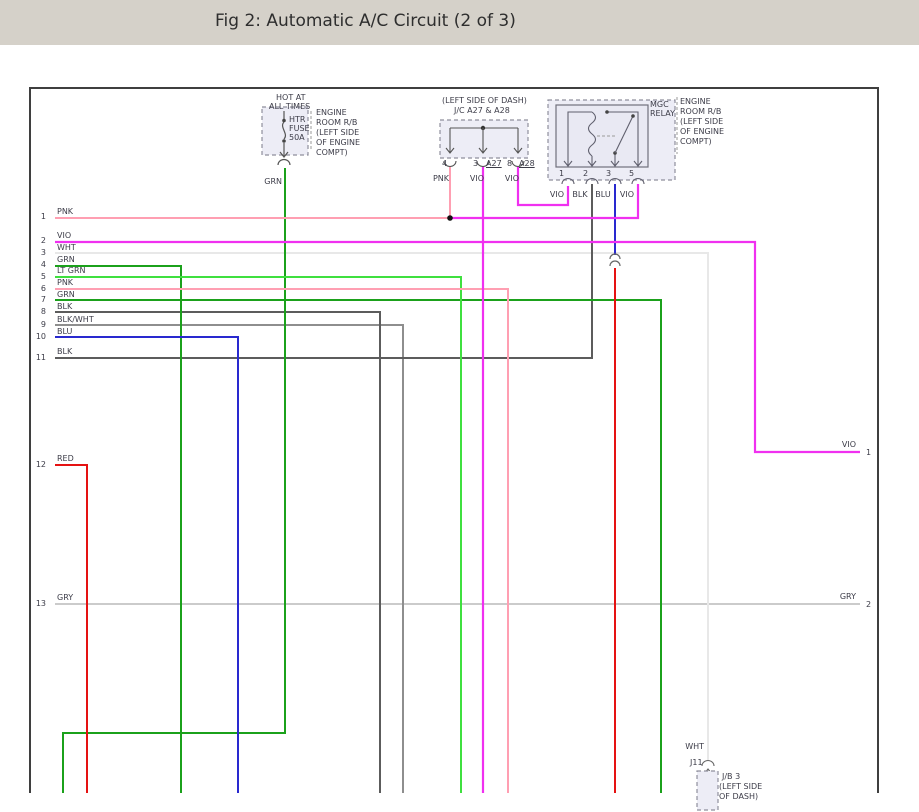 The width and height of the screenshot is (919, 812). Describe the element at coordinates (43, 276) in the screenshot. I see `row-num-5: 5` at that location.